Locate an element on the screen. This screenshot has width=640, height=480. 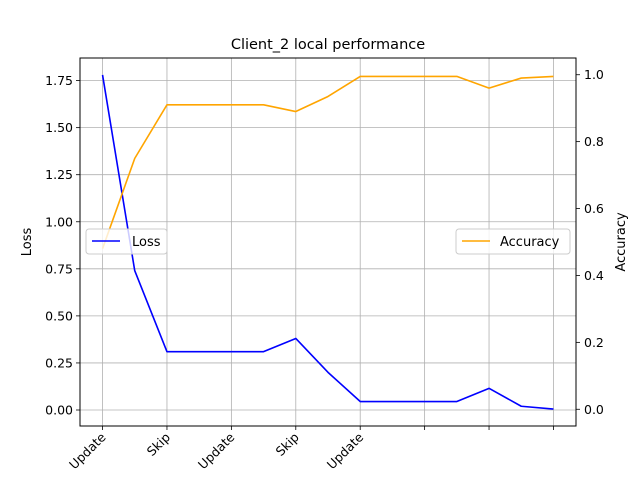
y-axis-left: 0.00 0.25 0.50 0.75 1.00 1.25 1.50 1.75 is located at coordinates (62, 245).